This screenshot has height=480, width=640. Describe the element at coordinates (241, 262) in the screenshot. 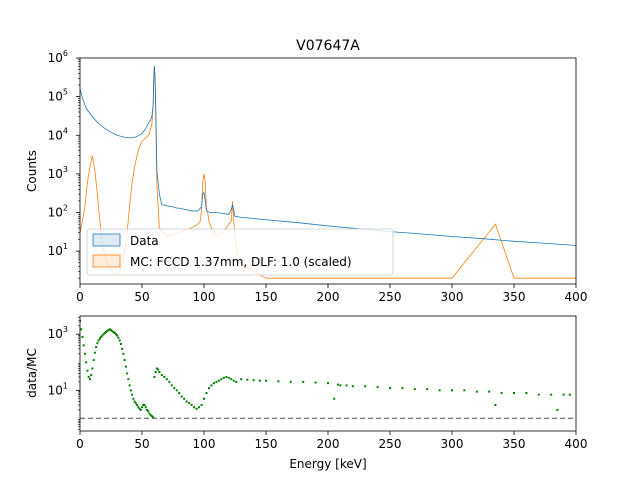

I see `legend-label-mc: MC: FCCD 1.37mm, DLF: 1.0 (scaled)` at that location.